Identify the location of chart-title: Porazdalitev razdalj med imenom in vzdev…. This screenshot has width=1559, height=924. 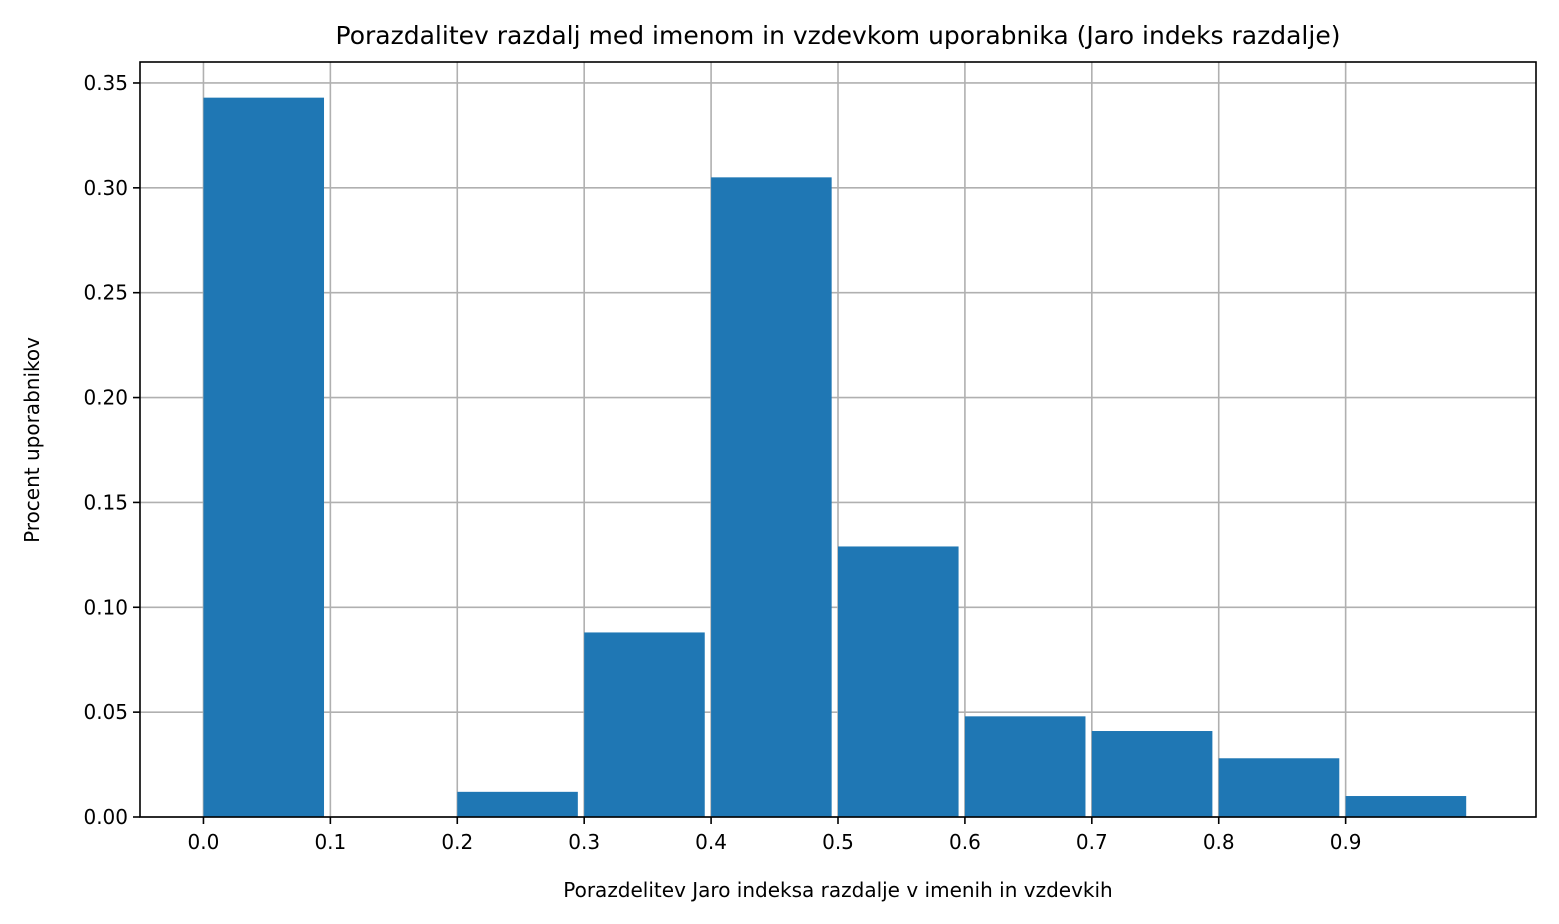
(838, 35).